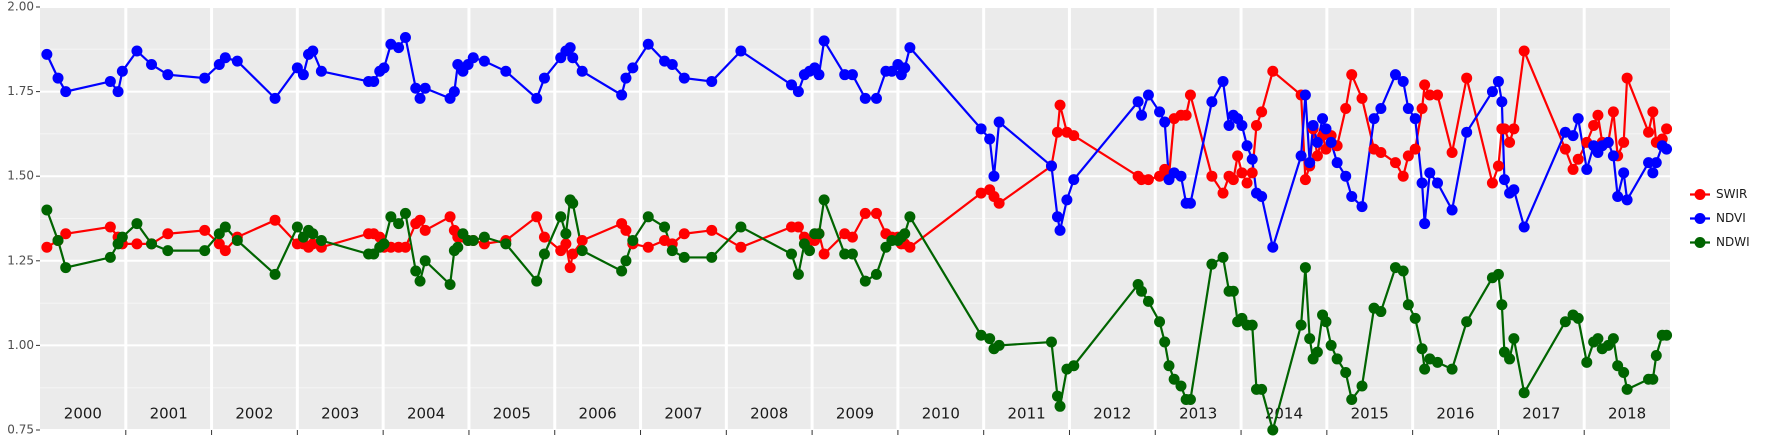  Describe the element at coordinates (1455, 414) in the screenshot. I see `year-label: 2016` at that location.